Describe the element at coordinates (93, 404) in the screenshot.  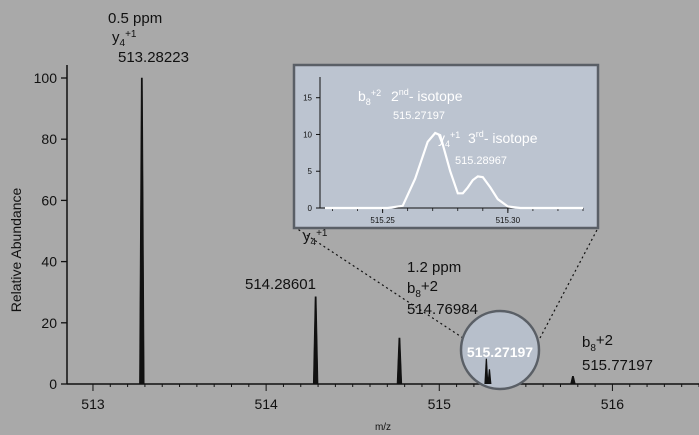
I see `x-tick-label: 513` at that location.